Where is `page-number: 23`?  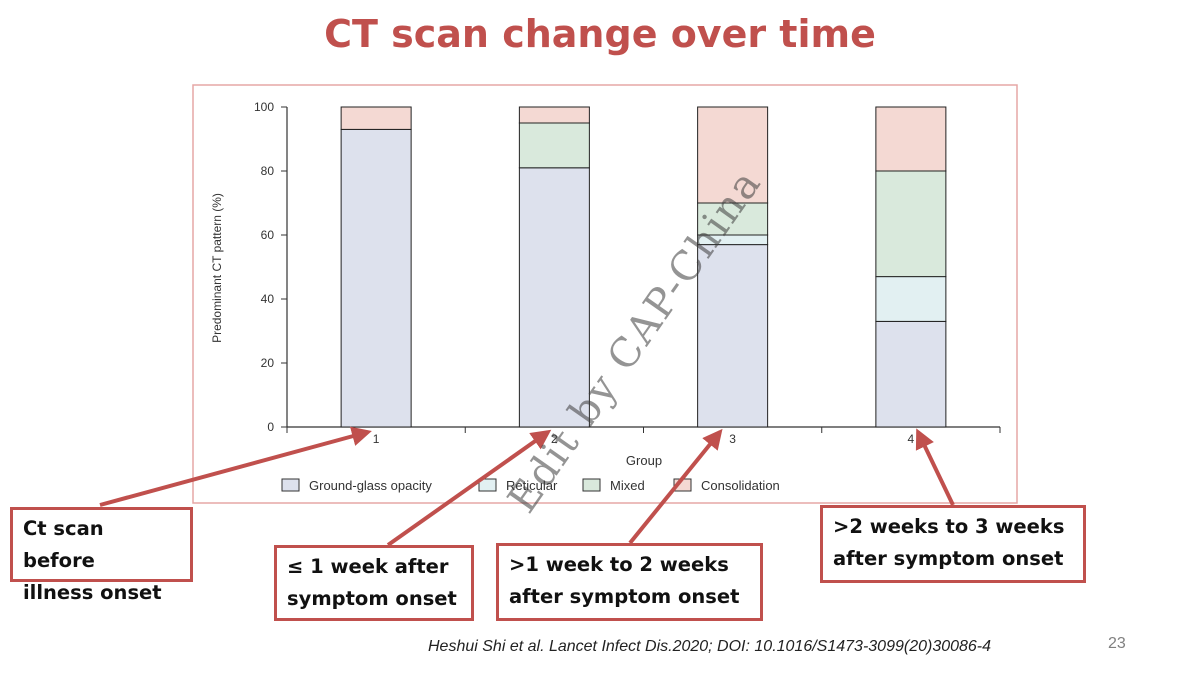
page-number: 23 is located at coordinates (1117, 643).